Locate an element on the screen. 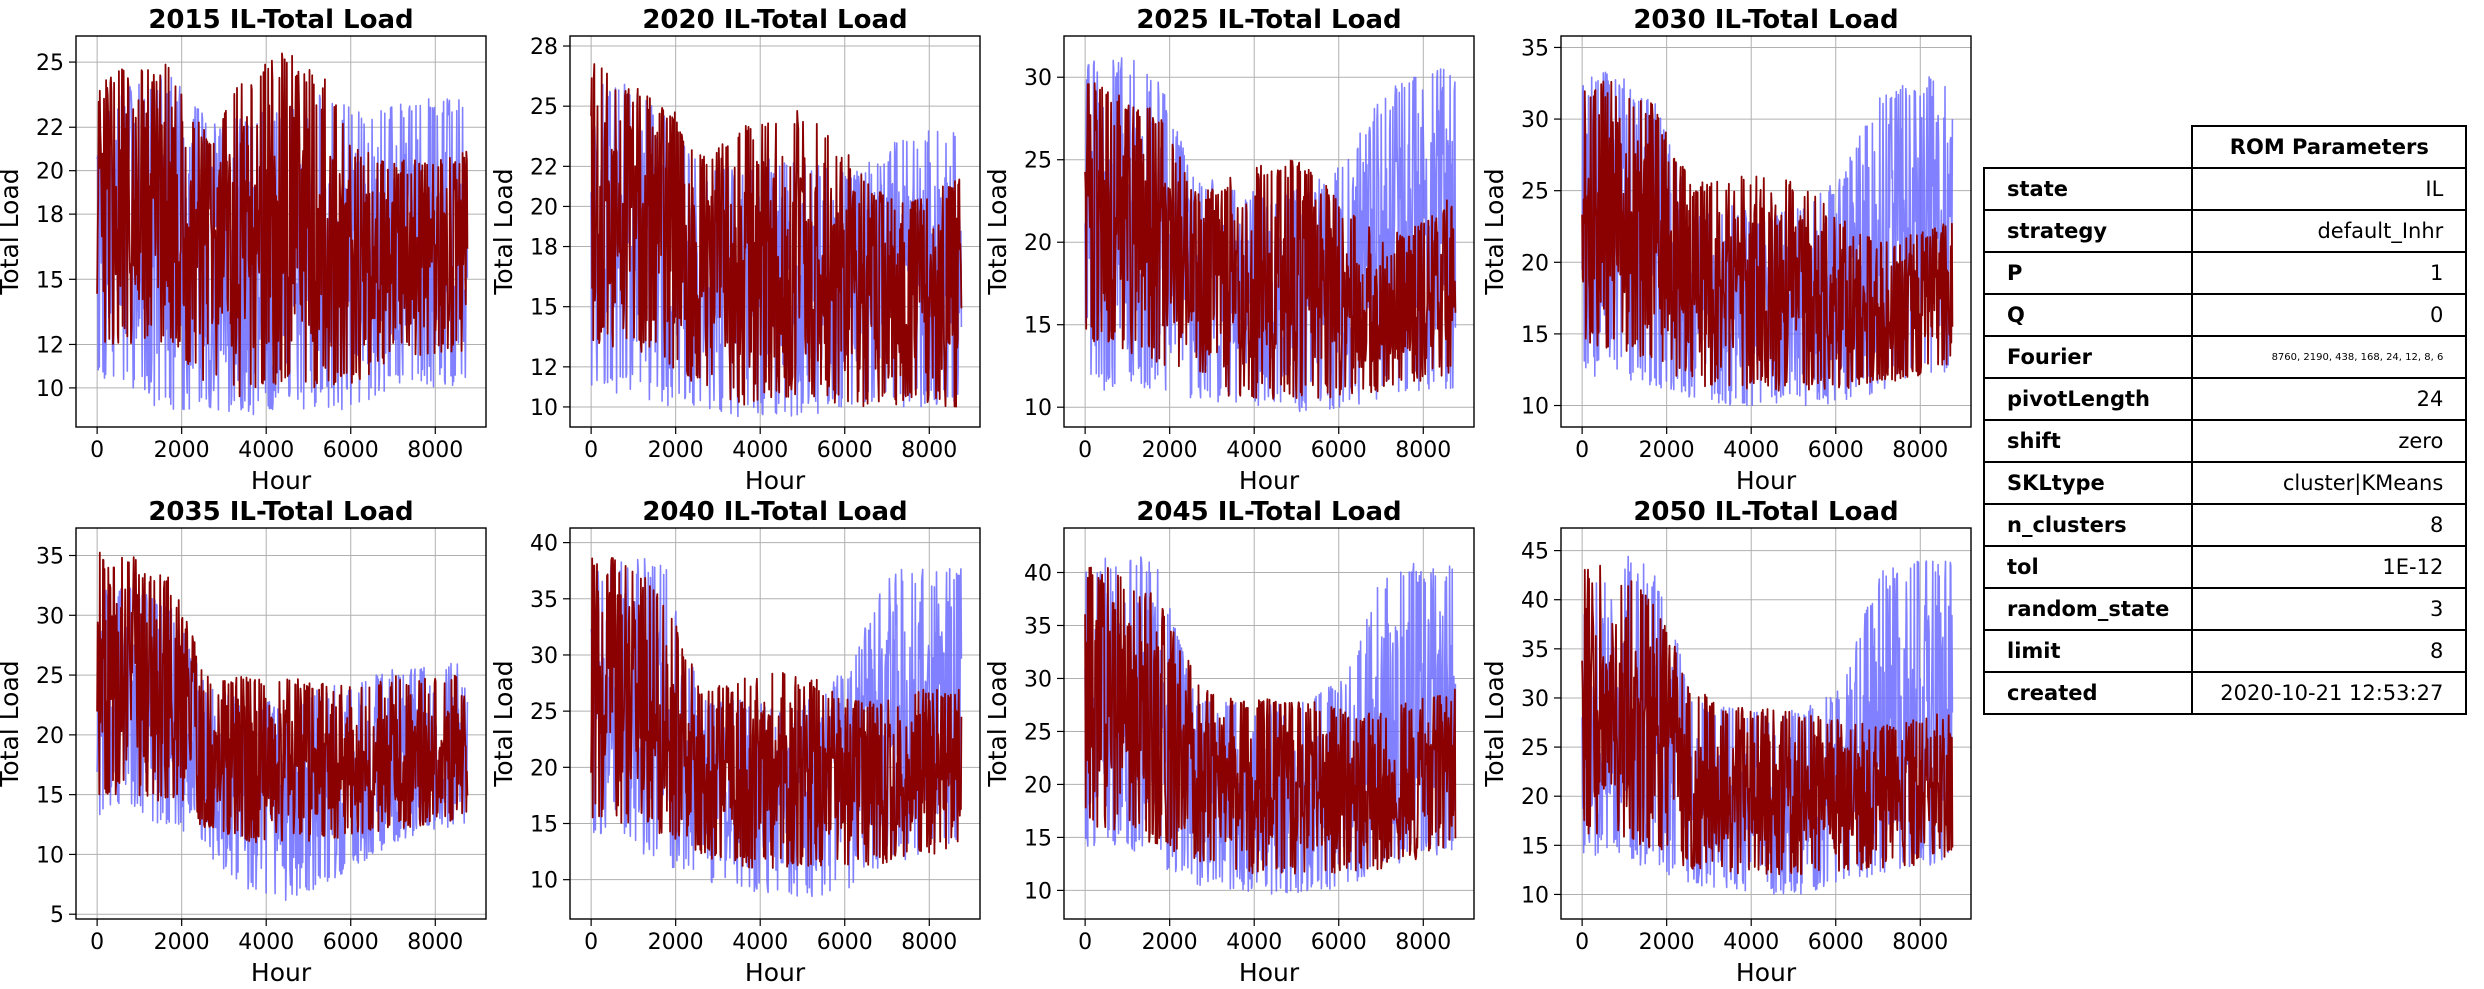 The width and height of the screenshot is (2484, 989). table-corner-cell is located at coordinates (2089, 147).